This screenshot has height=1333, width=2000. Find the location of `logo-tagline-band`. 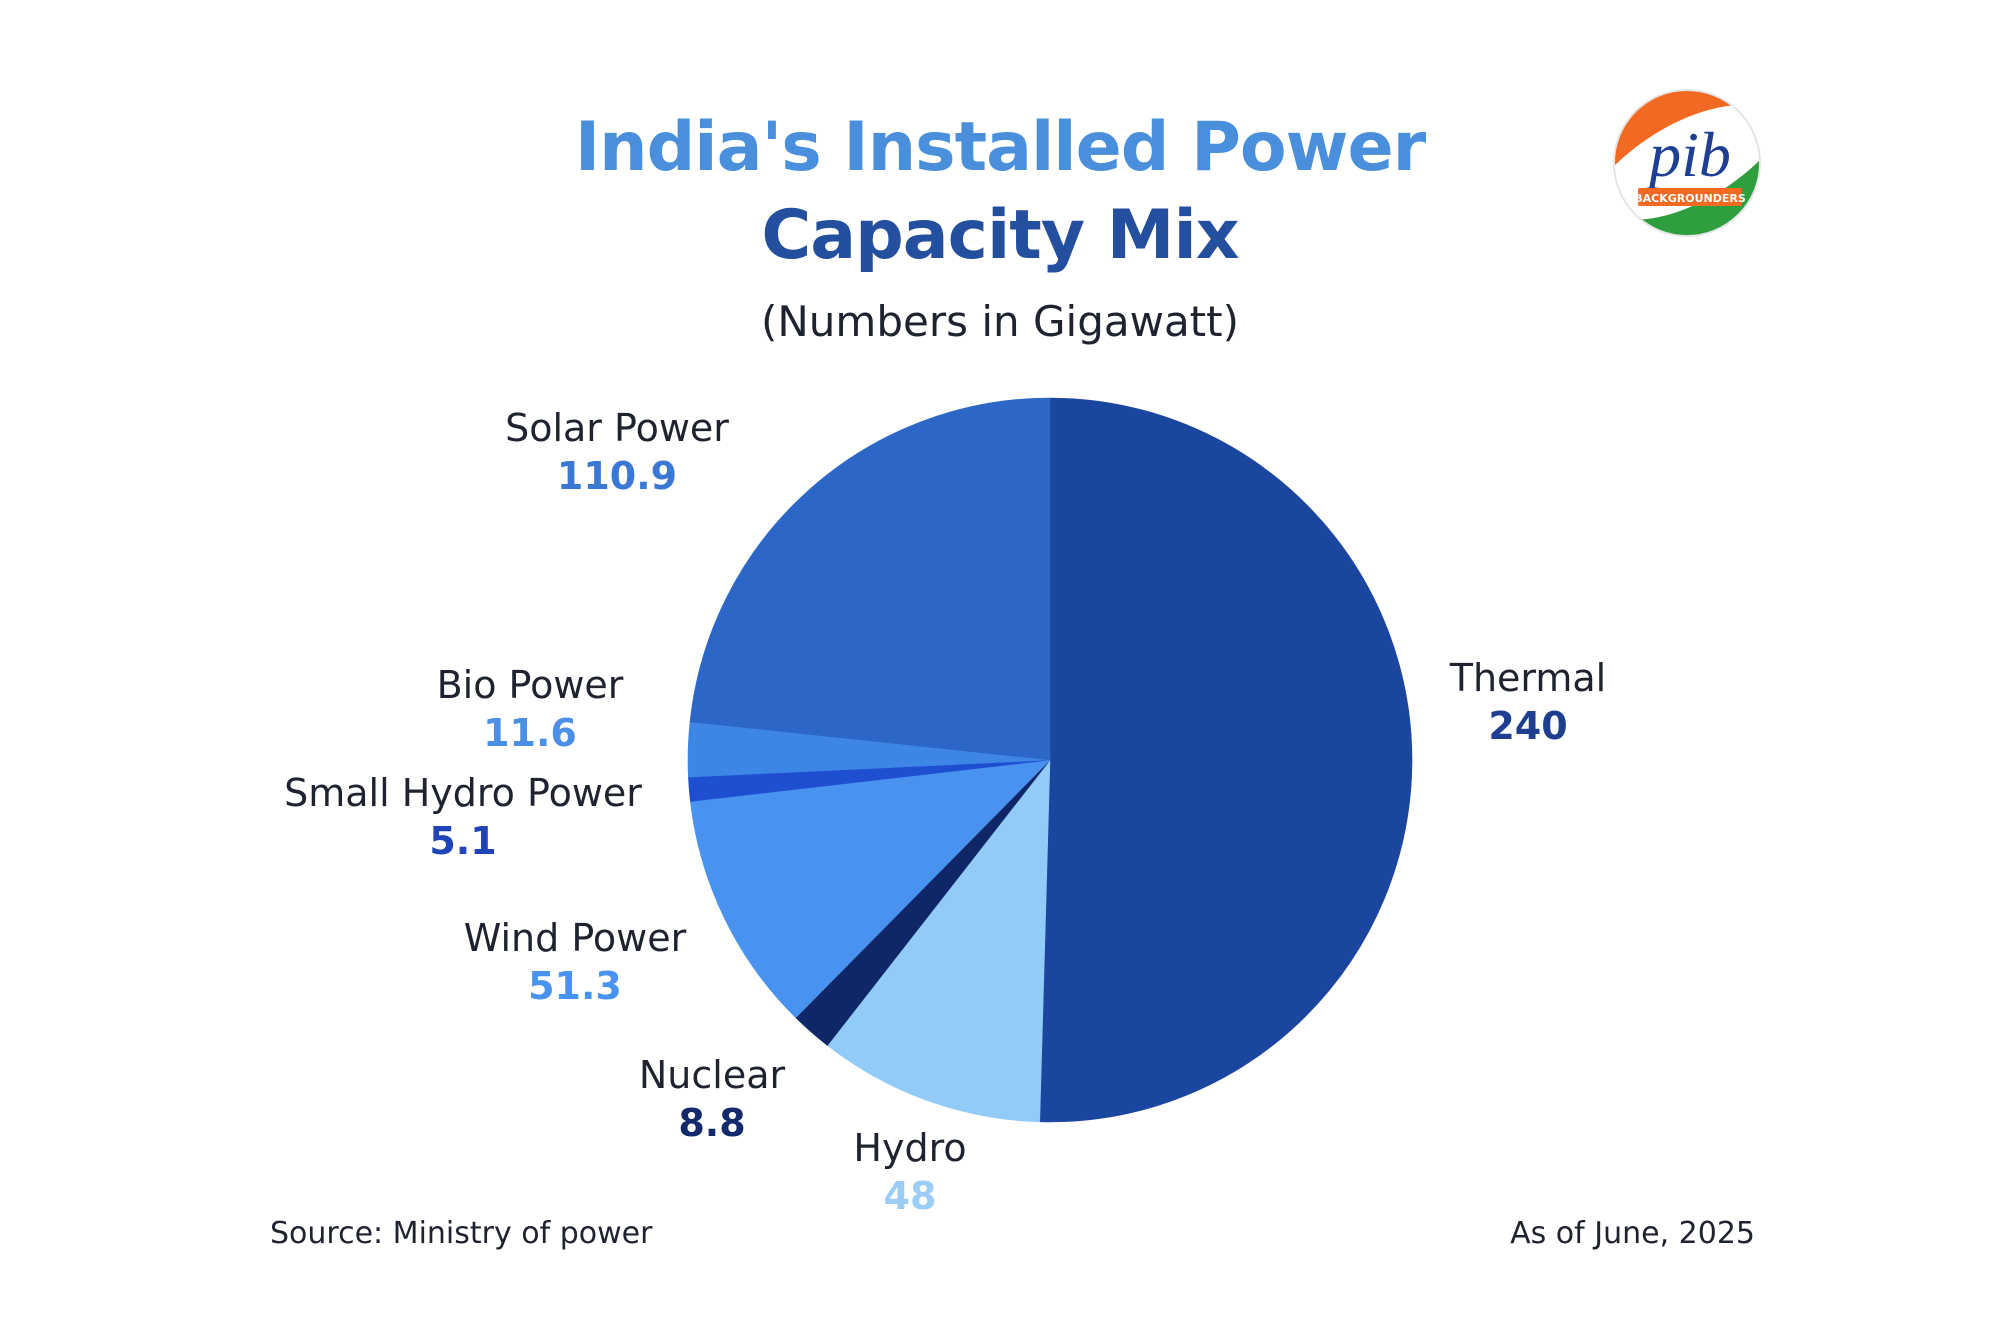

logo-tagline-band is located at coordinates (1690, 197).